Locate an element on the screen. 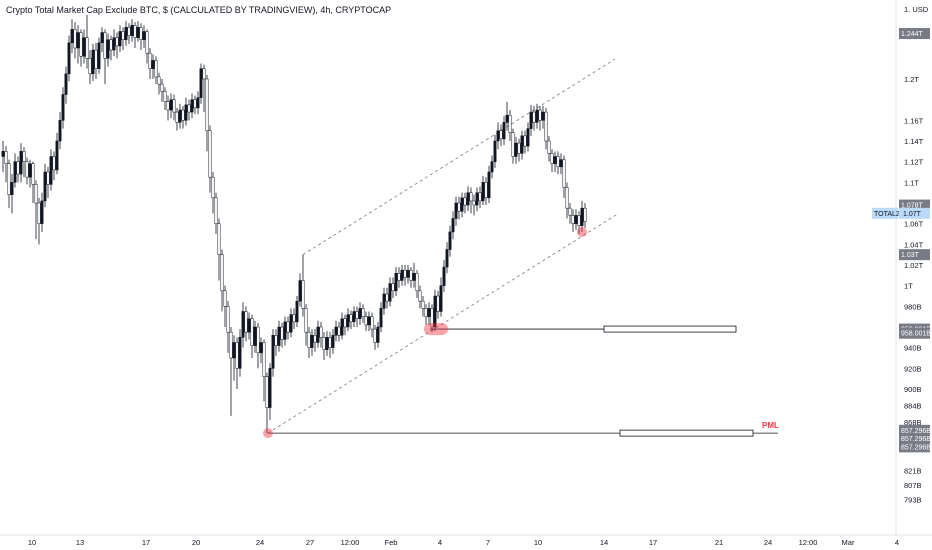 Image resolution: width=932 pixels, height=550 pixels. y-tick-label: 793B is located at coordinates (913, 500).